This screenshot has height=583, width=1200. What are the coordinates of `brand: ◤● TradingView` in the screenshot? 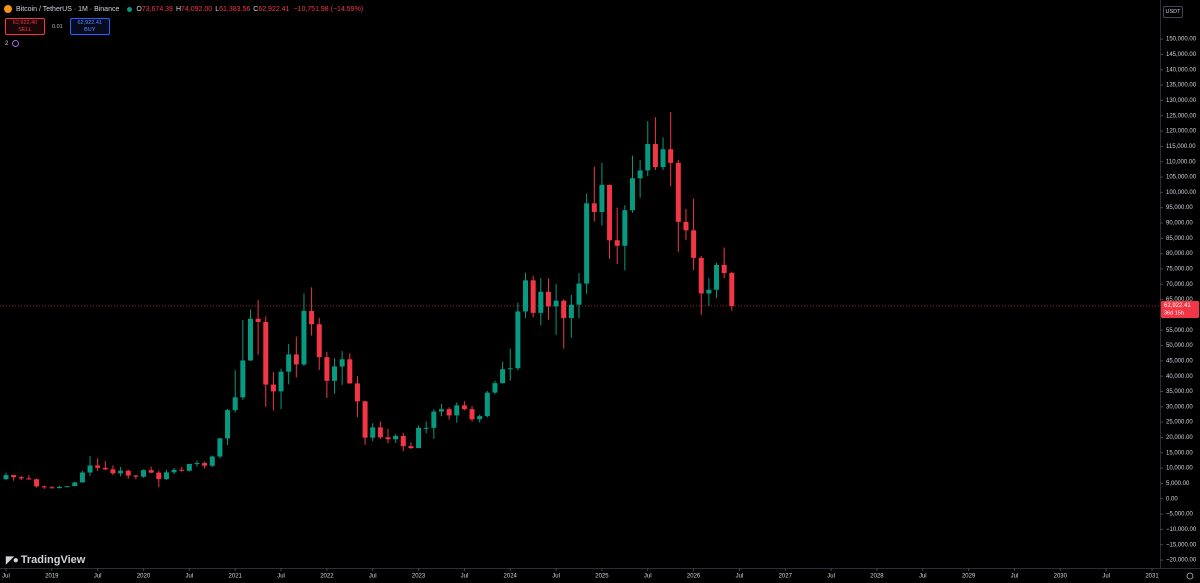 It's located at (45, 560).